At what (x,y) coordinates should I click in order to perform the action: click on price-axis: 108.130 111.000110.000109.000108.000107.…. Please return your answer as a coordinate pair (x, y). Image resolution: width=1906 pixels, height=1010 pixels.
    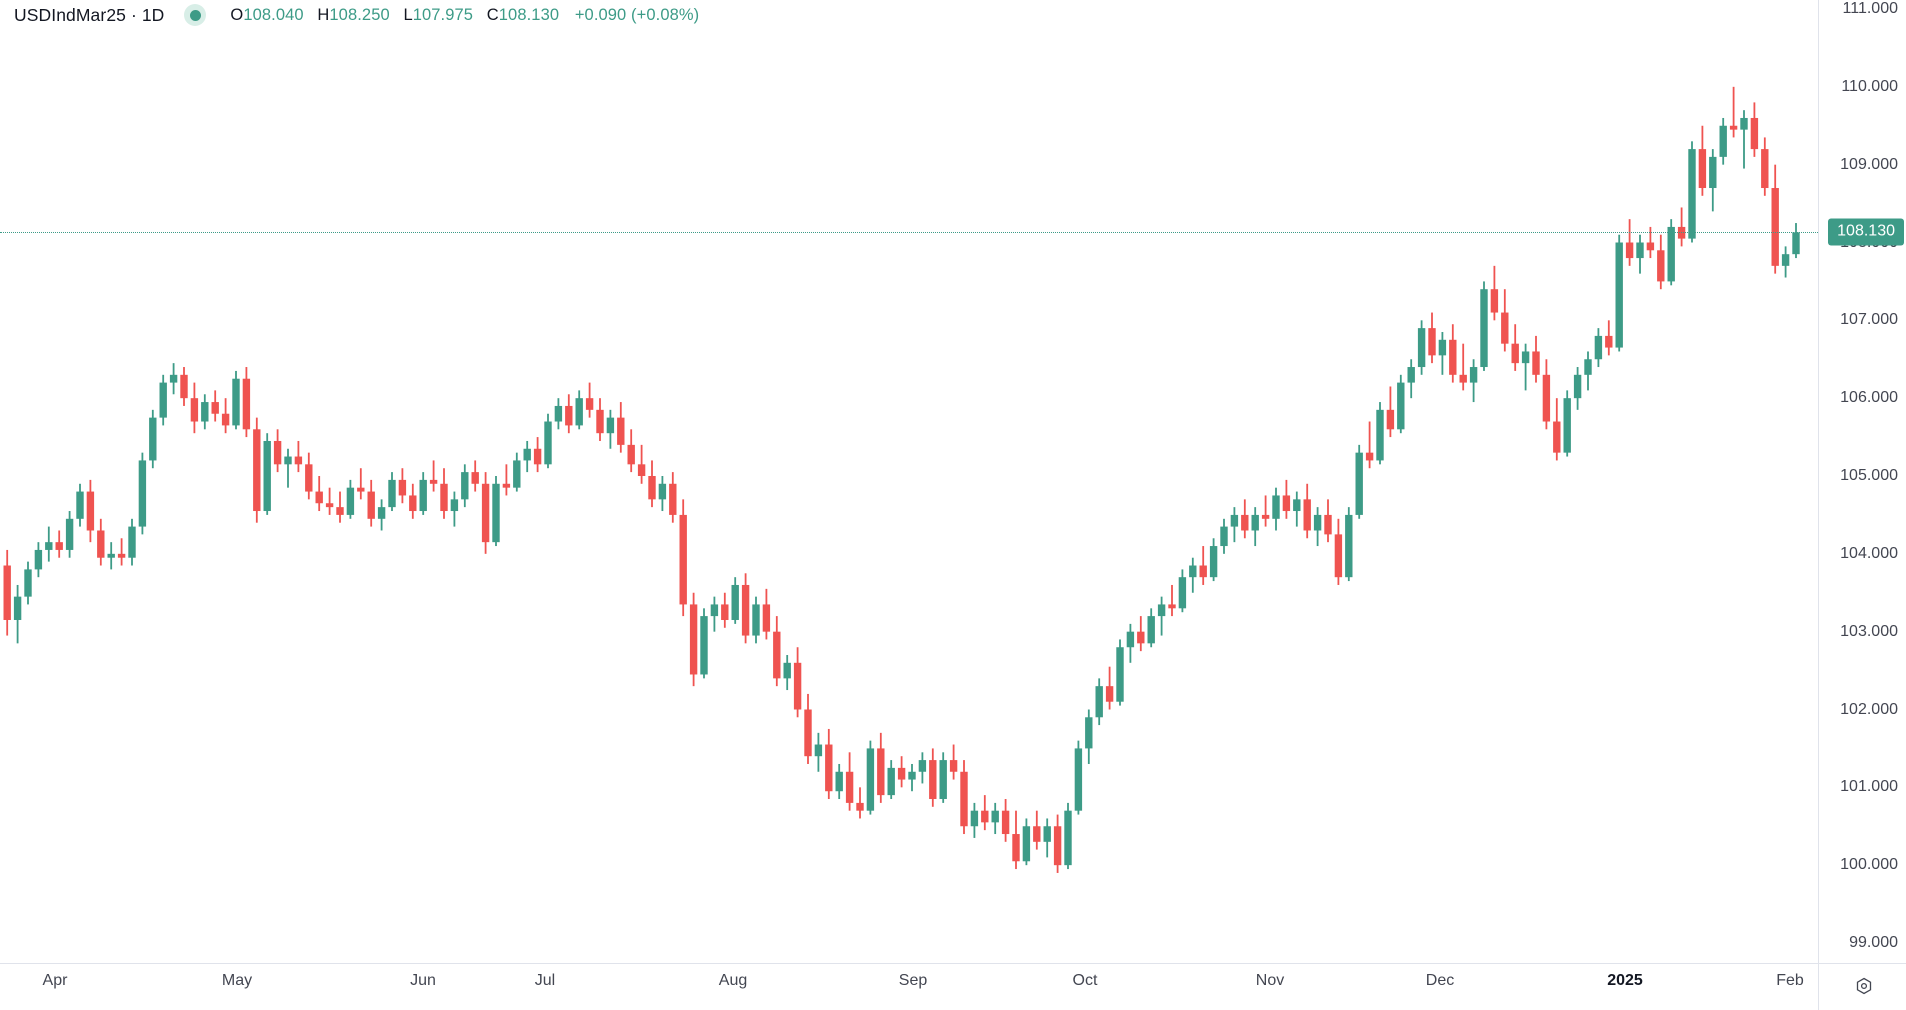
    Looking at the image, I should click on (1862, 481).